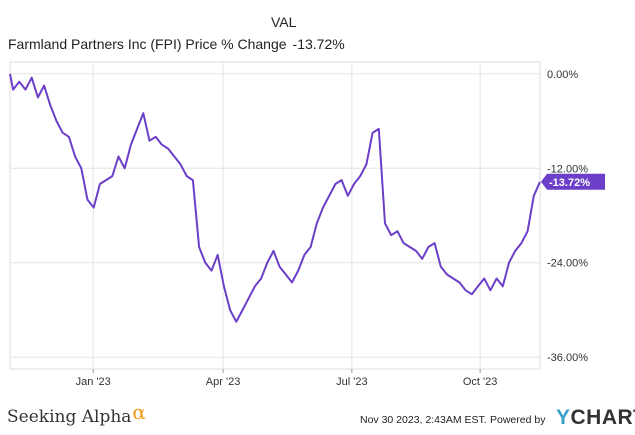  I want to click on x-tick-label: Jul '23, so click(351, 382).